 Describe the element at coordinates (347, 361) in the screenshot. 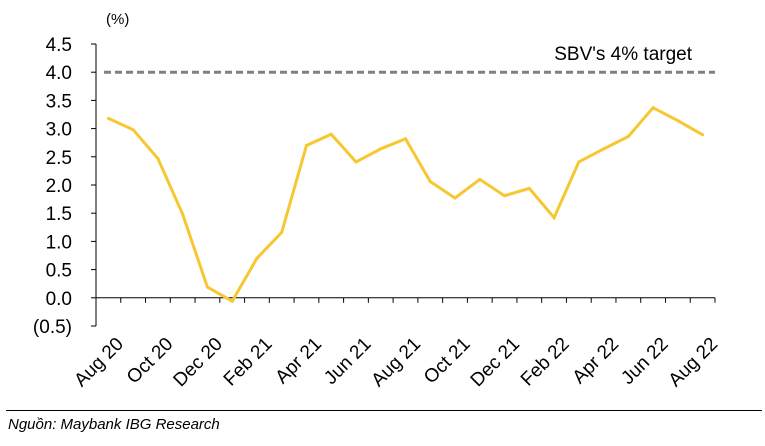

I see `x-tick-label: Jun 21` at that location.